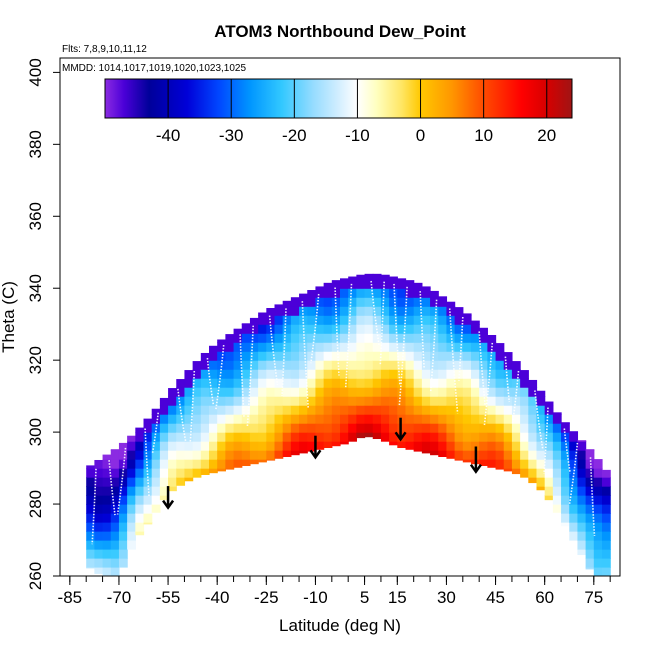 The image size is (650, 650). Describe the element at coordinates (35, 216) in the screenshot. I see `y-tick-label: 360` at that location.